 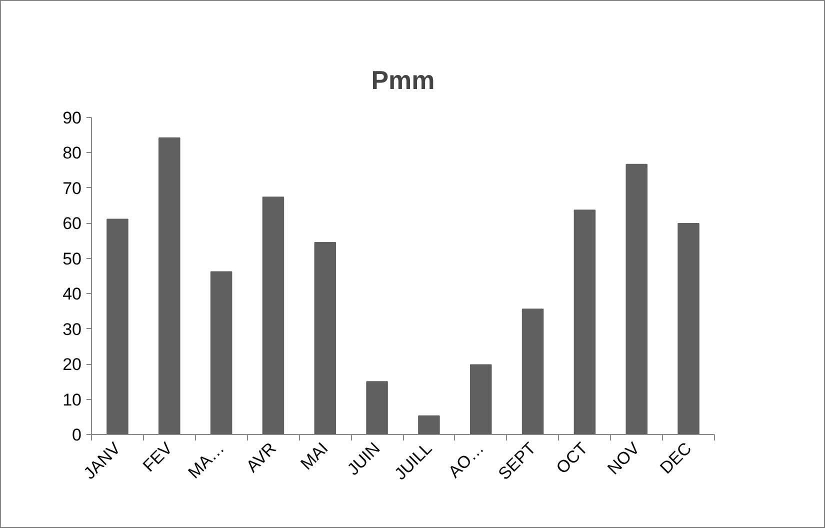 What do you see at coordinates (72, 118) in the screenshot?
I see `y-tick-label: 90` at bounding box center [72, 118].